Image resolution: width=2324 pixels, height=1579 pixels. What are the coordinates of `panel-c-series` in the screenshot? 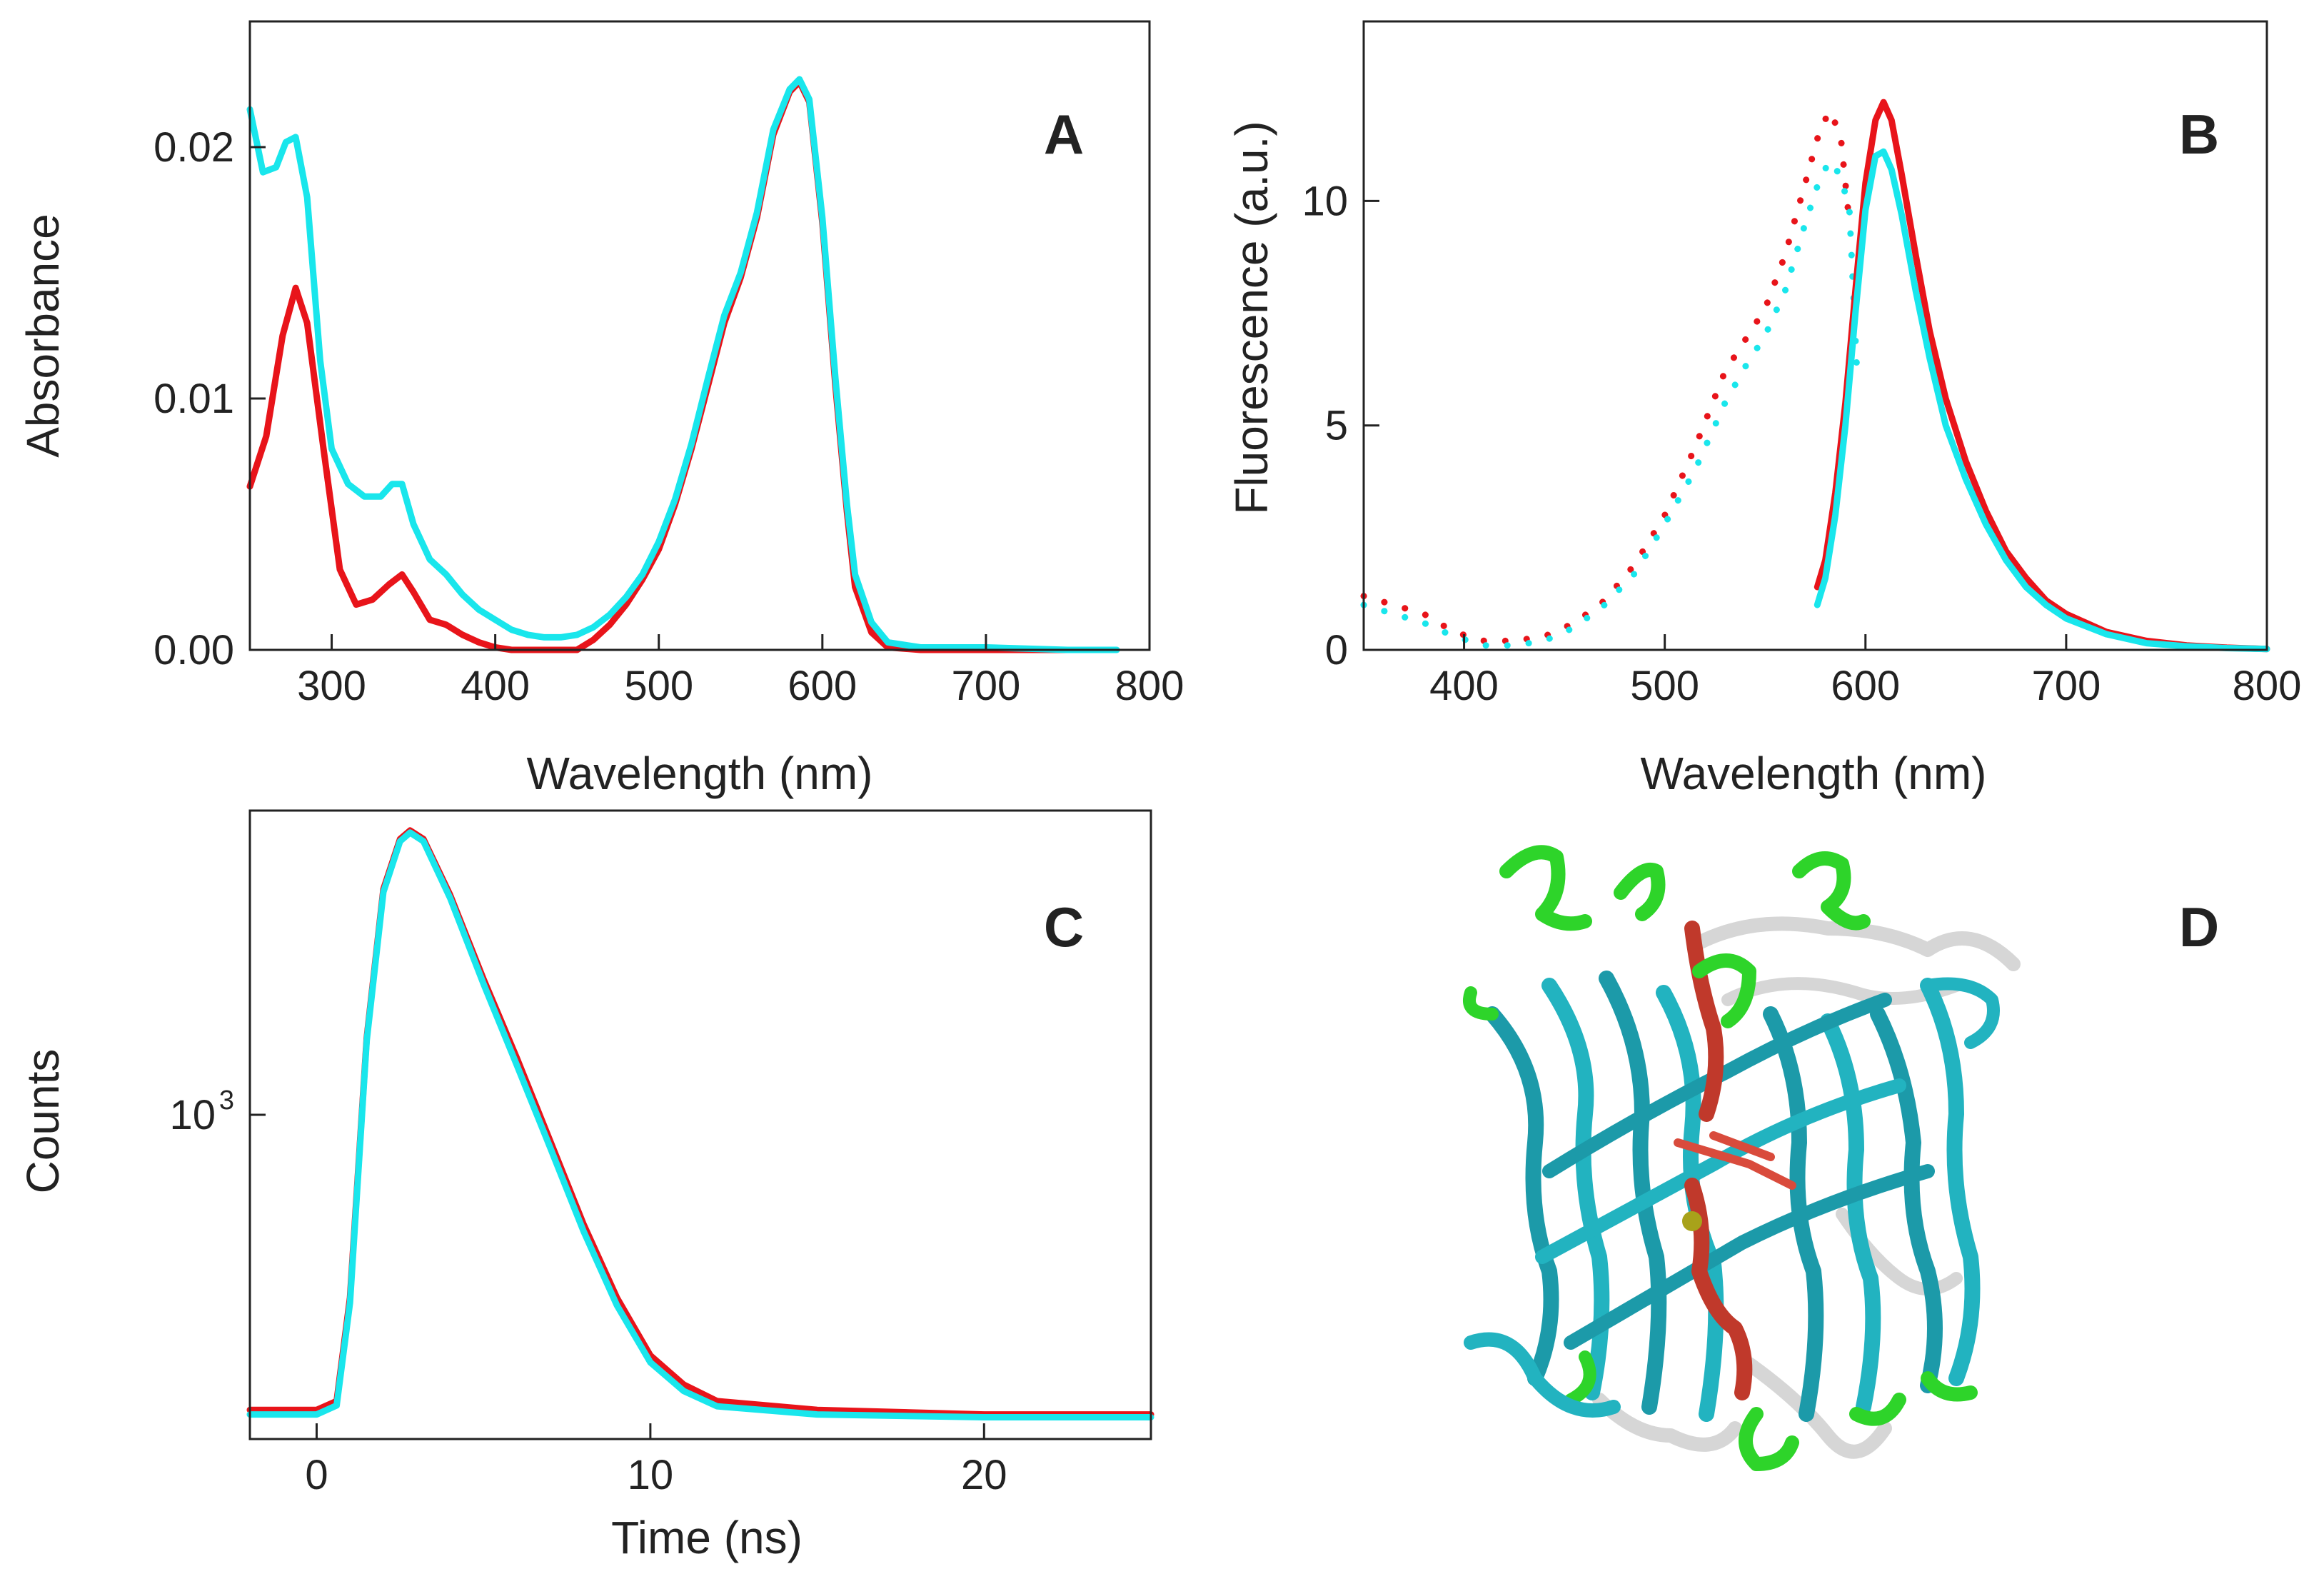 It's located at (701, 1123).